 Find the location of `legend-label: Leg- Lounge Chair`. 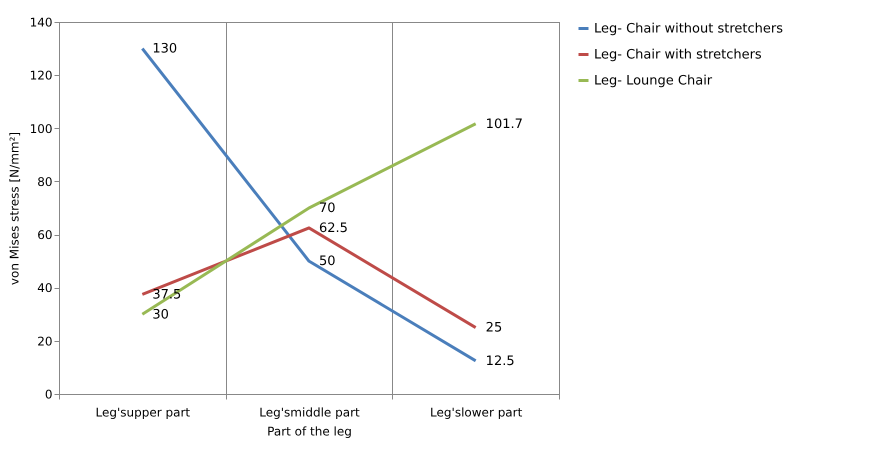

legend-label: Leg- Lounge Chair is located at coordinates (653, 81).